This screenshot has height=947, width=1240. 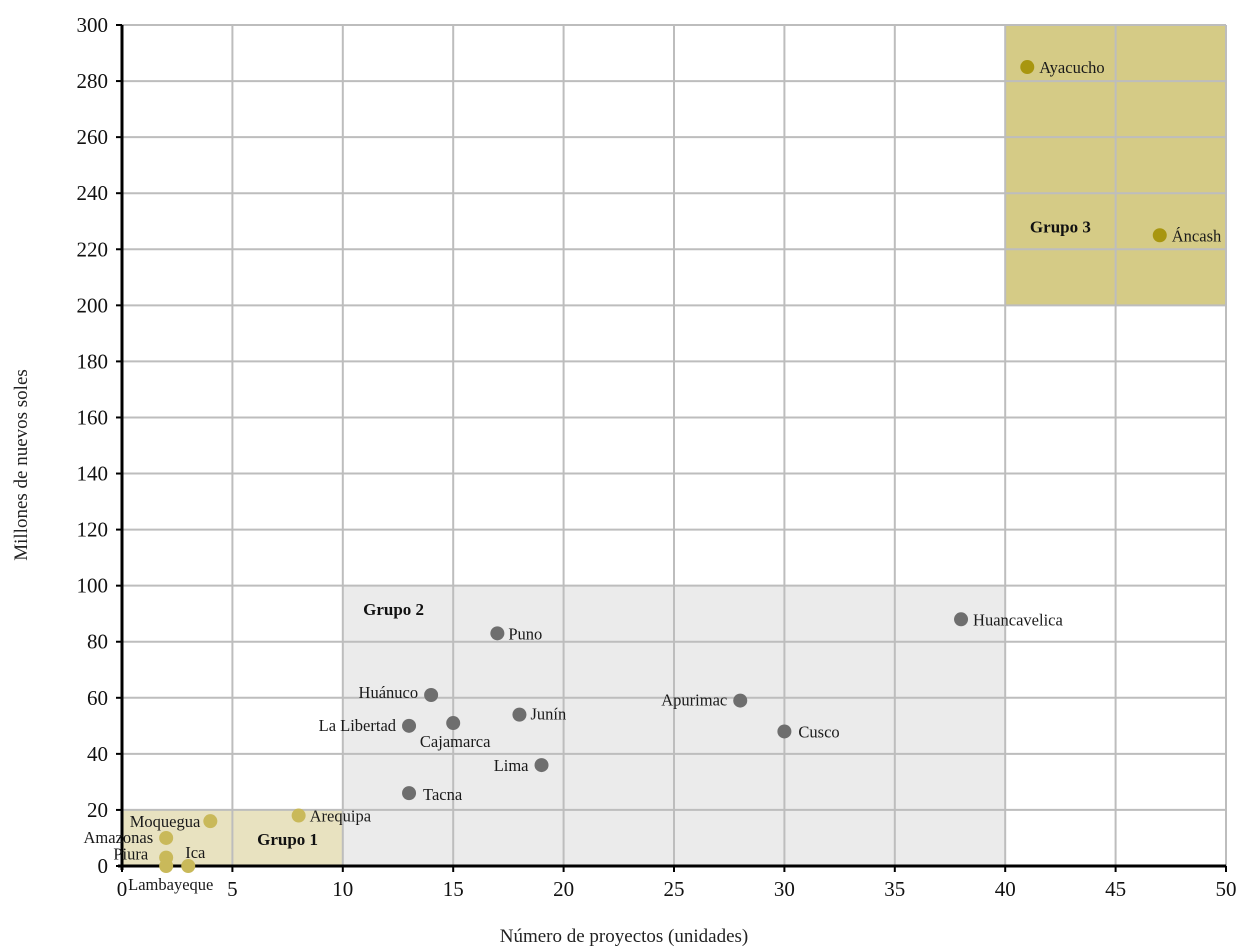 I want to click on point-label-ayacucho: Ayacucho, so click(x=1071, y=67).